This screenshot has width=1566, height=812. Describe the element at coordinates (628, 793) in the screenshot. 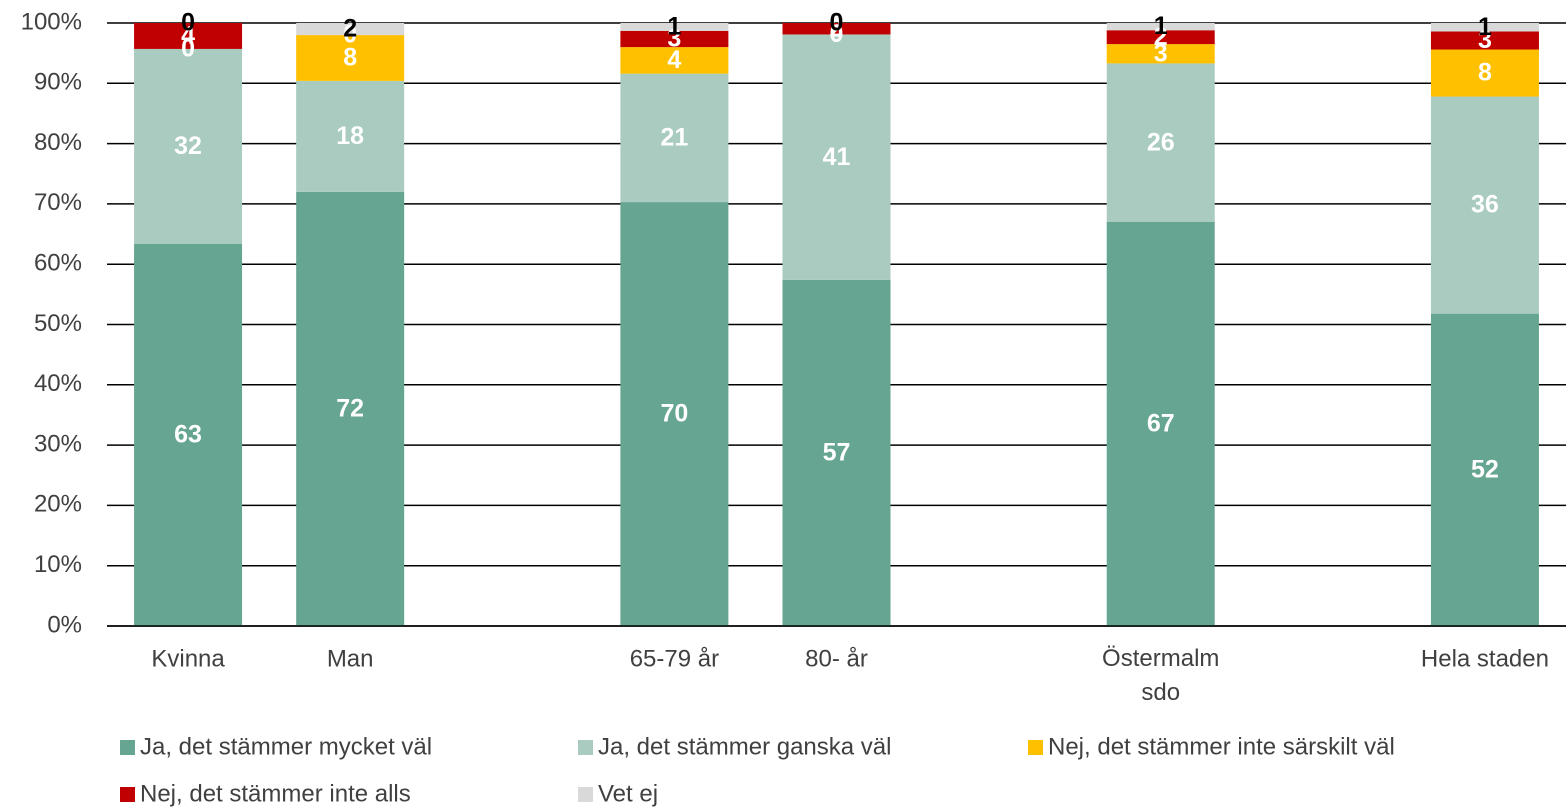

I see `legend-label: Vet ej` at that location.